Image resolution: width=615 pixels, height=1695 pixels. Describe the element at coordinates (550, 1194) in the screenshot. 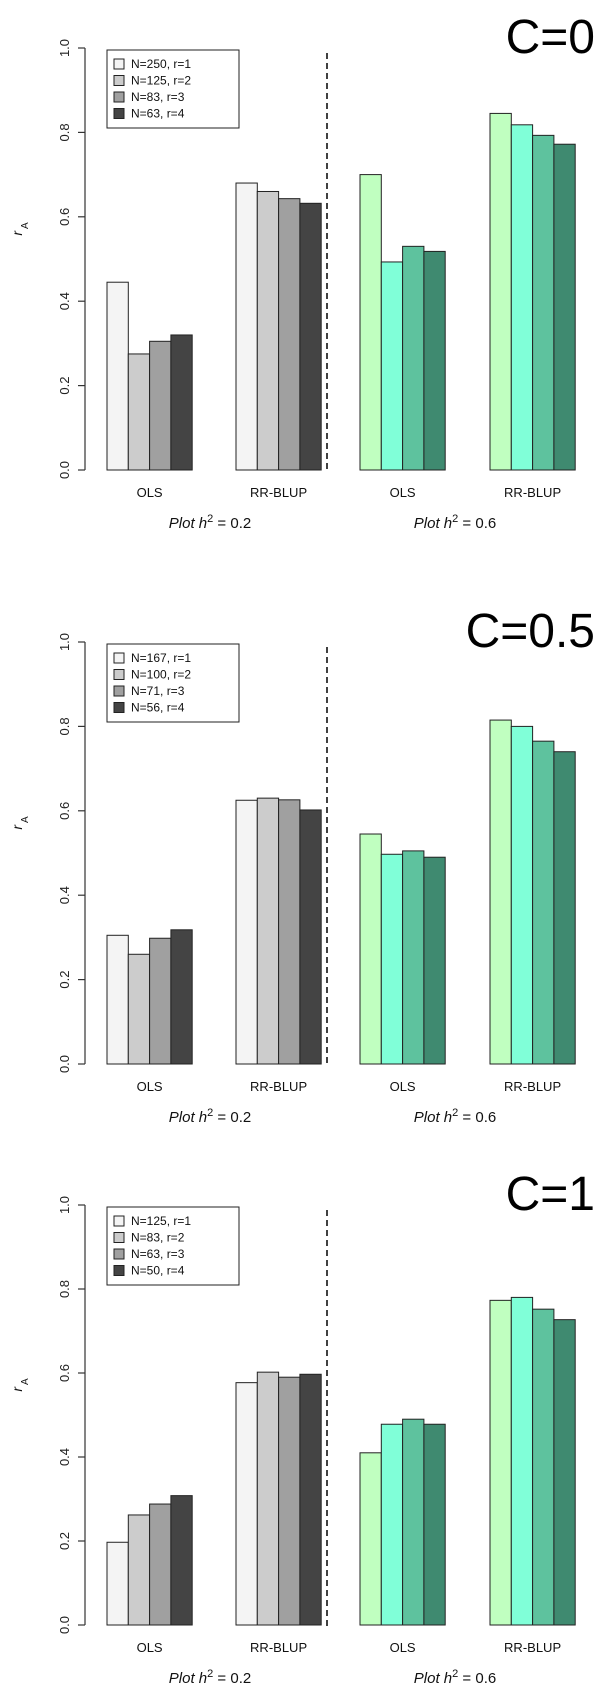

I see `corner-label: C=1` at that location.